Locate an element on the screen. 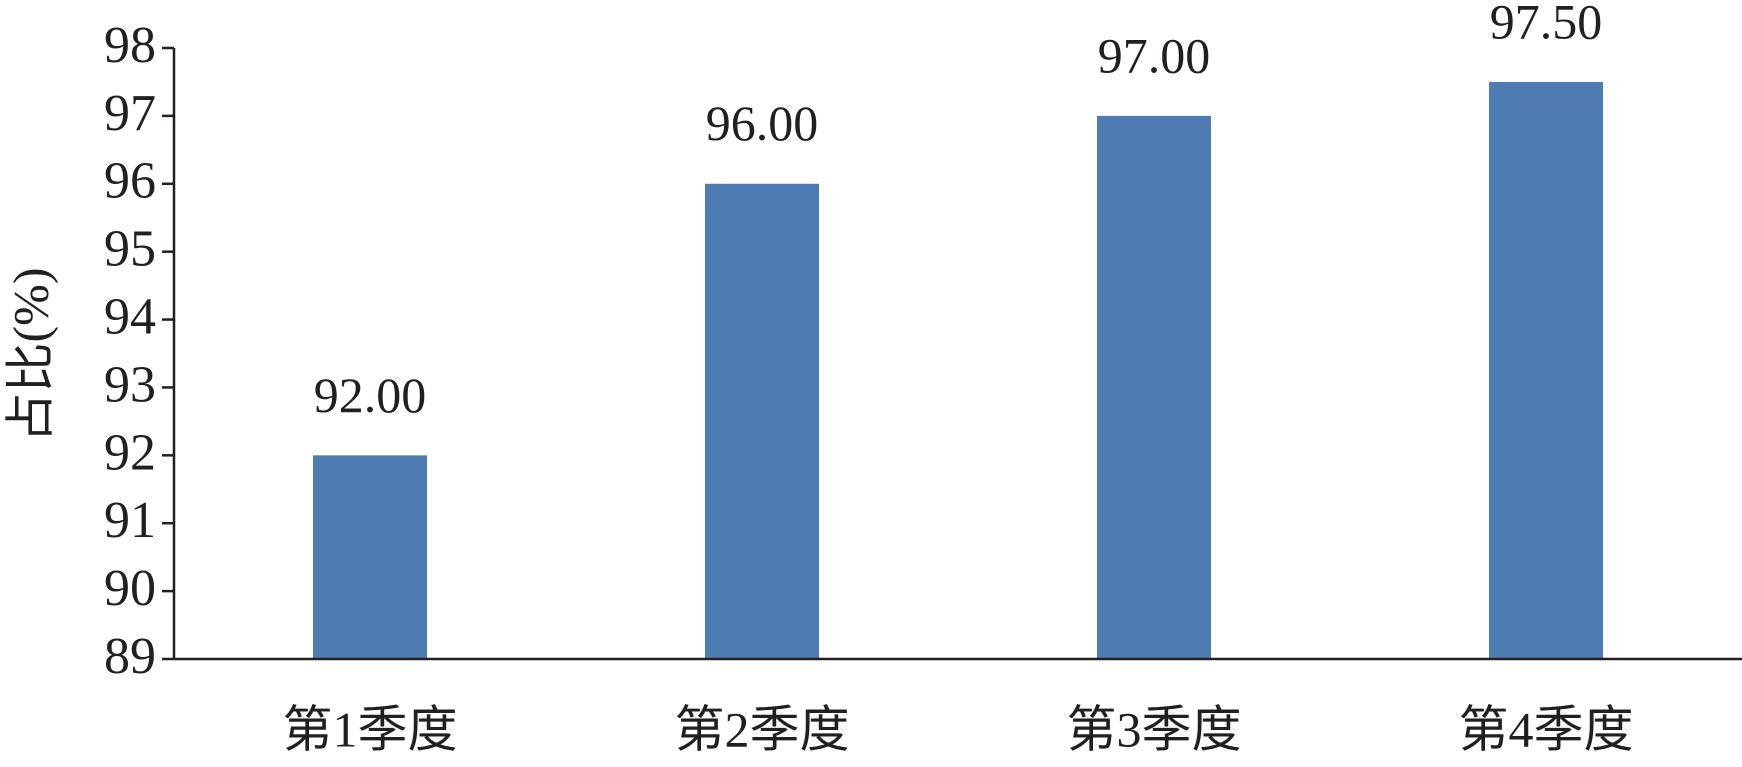  y-tick-label: 92 is located at coordinates (130, 452).